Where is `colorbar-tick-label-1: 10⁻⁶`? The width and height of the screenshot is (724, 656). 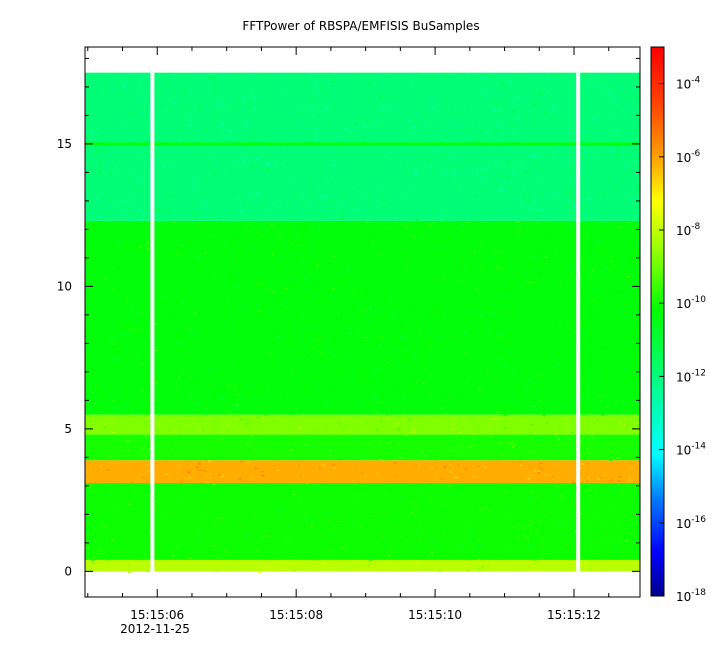 colorbar-tick-label-1: 10⁻⁶ is located at coordinates (688, 157).